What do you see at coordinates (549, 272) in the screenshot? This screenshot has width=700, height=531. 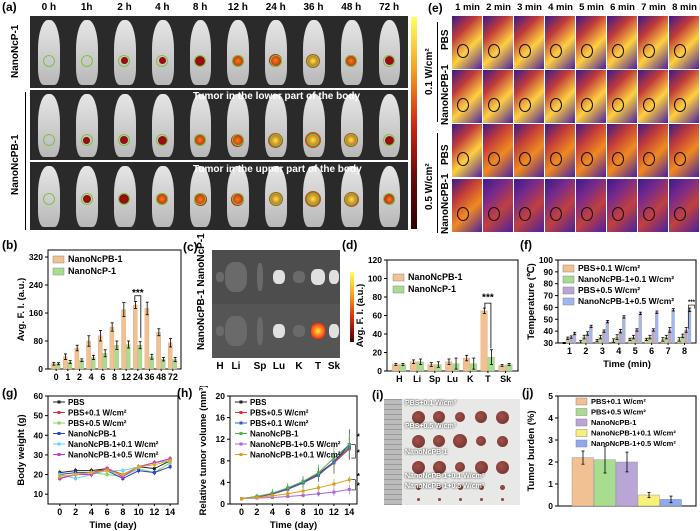 I see `y-tick-label: 90` at bounding box center [549, 272].